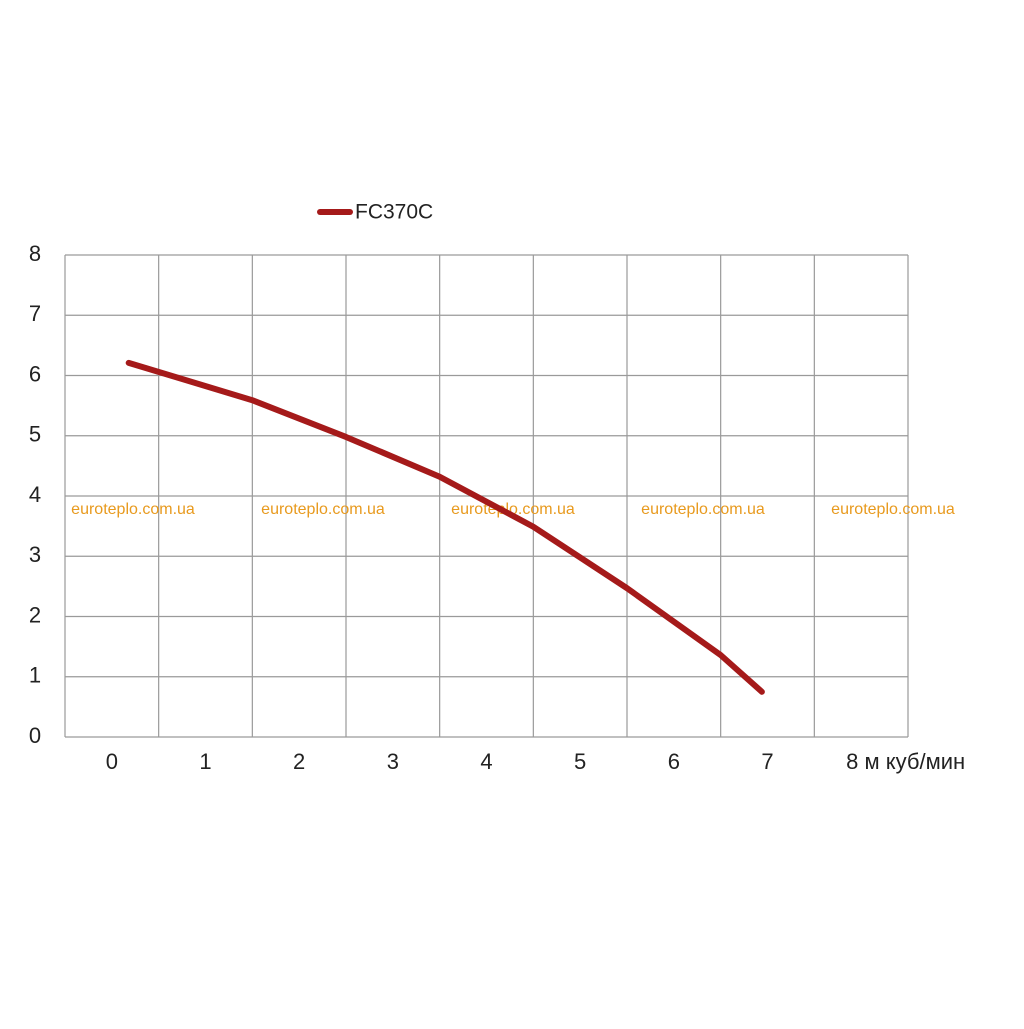 Image resolution: width=1024 pixels, height=1029 pixels. Describe the element at coordinates (35, 735) in the screenshot. I see `y-tick-label: 0` at that location.